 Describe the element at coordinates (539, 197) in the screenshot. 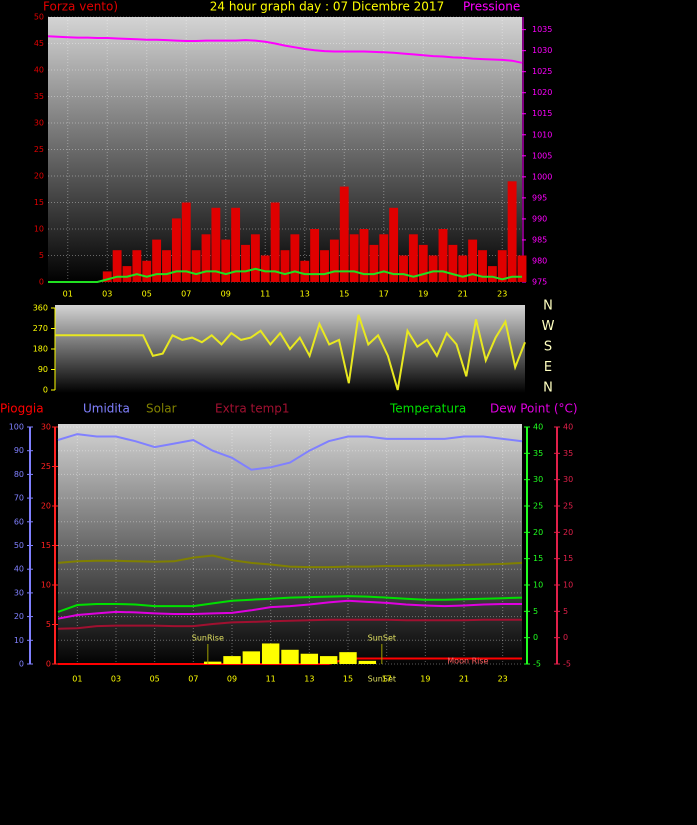

I see `y2-tick-label: 995` at that location.